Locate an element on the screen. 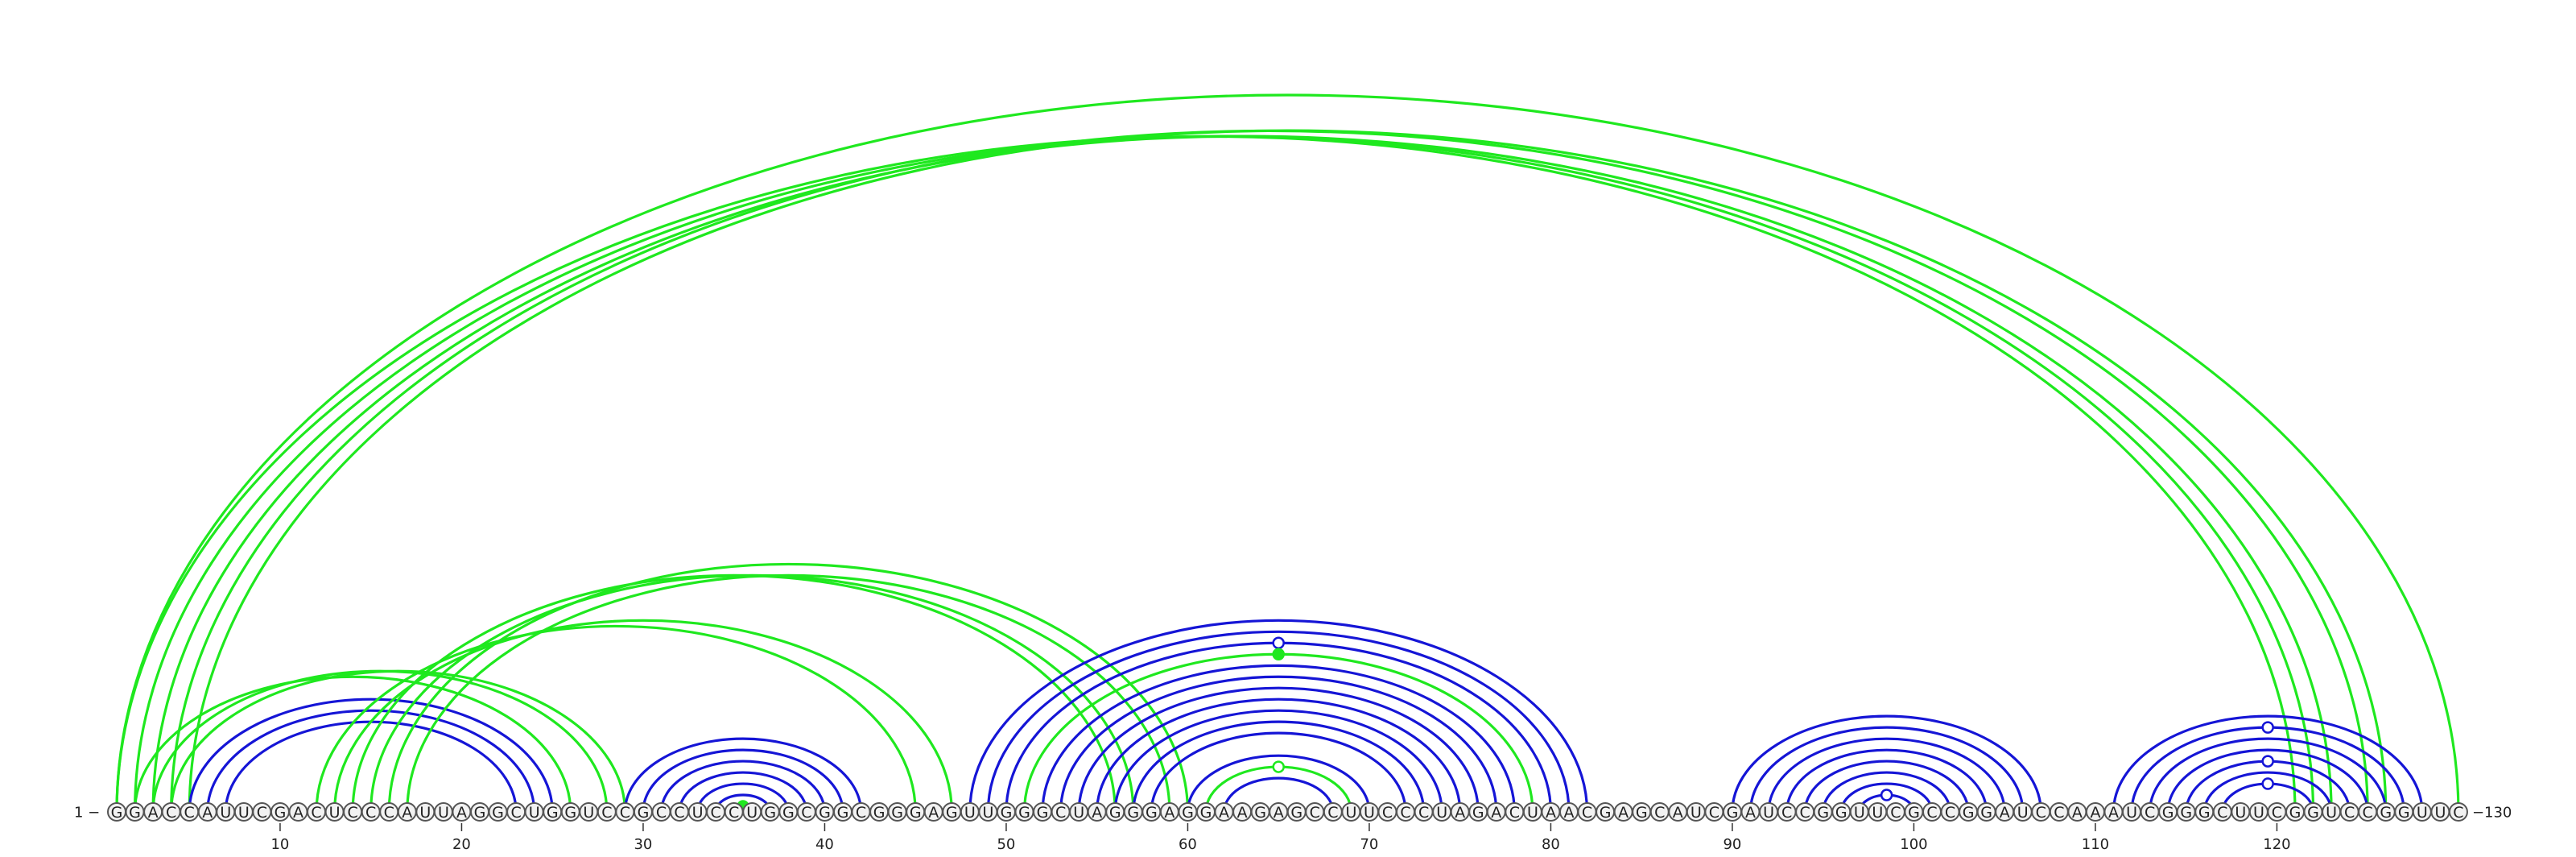  nucleotide-letter-97: U is located at coordinates (1859, 813).